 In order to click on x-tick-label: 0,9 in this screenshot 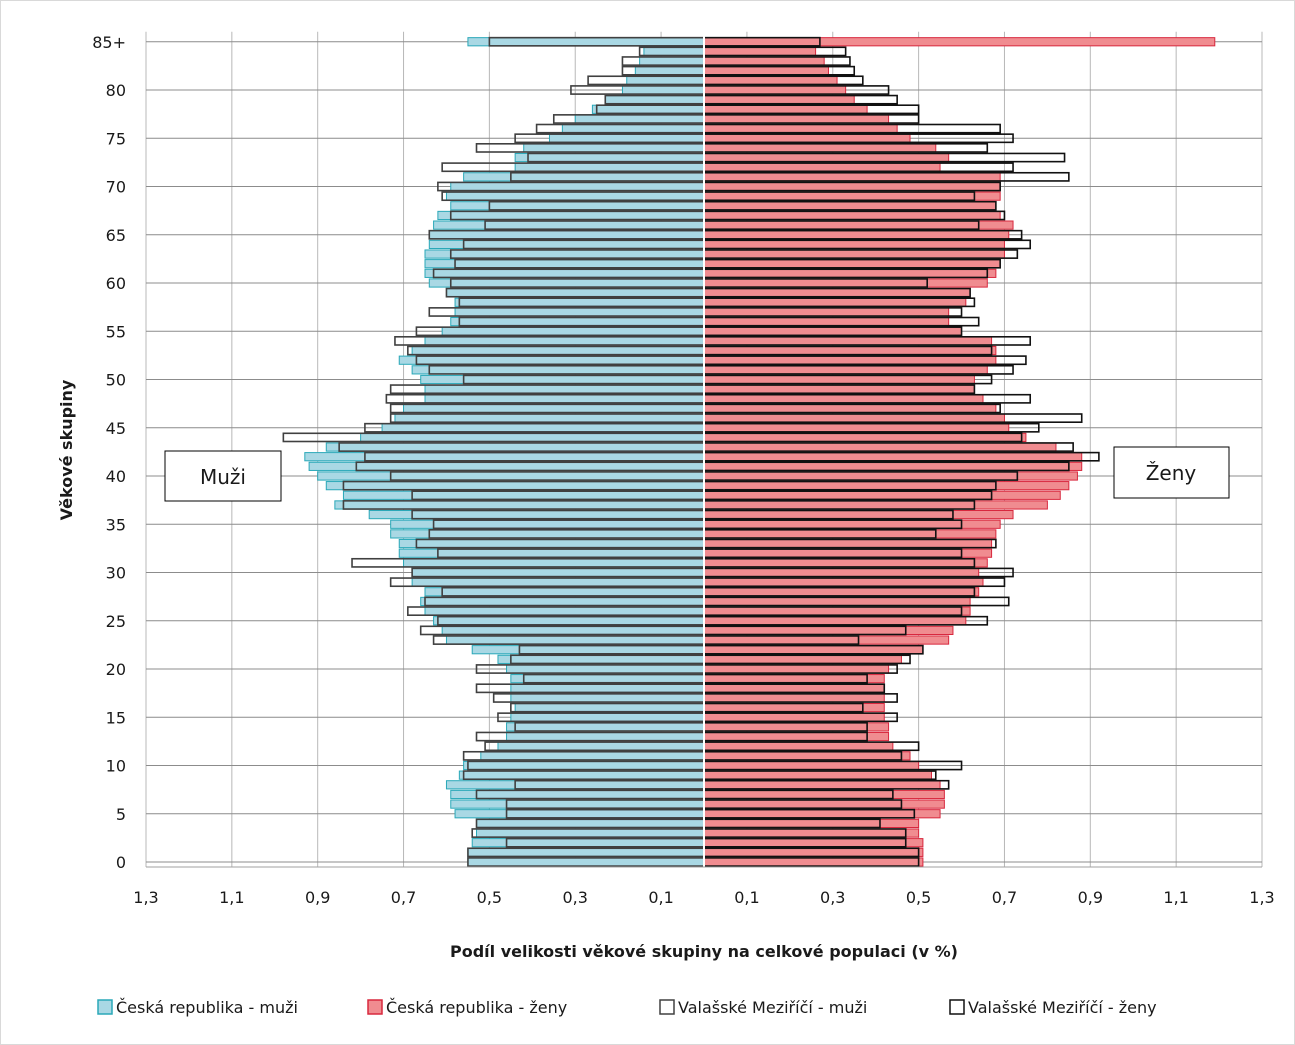, I will do `click(317, 897)`.